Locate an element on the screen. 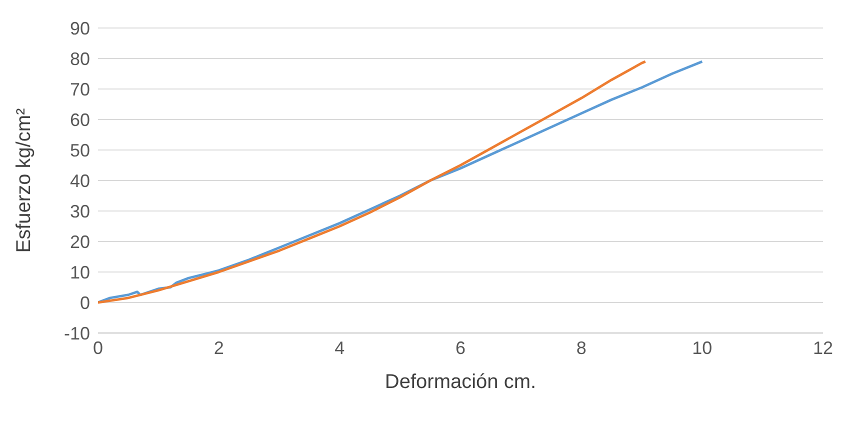  x-axis-title: Deformación cm. is located at coordinates (460, 382).